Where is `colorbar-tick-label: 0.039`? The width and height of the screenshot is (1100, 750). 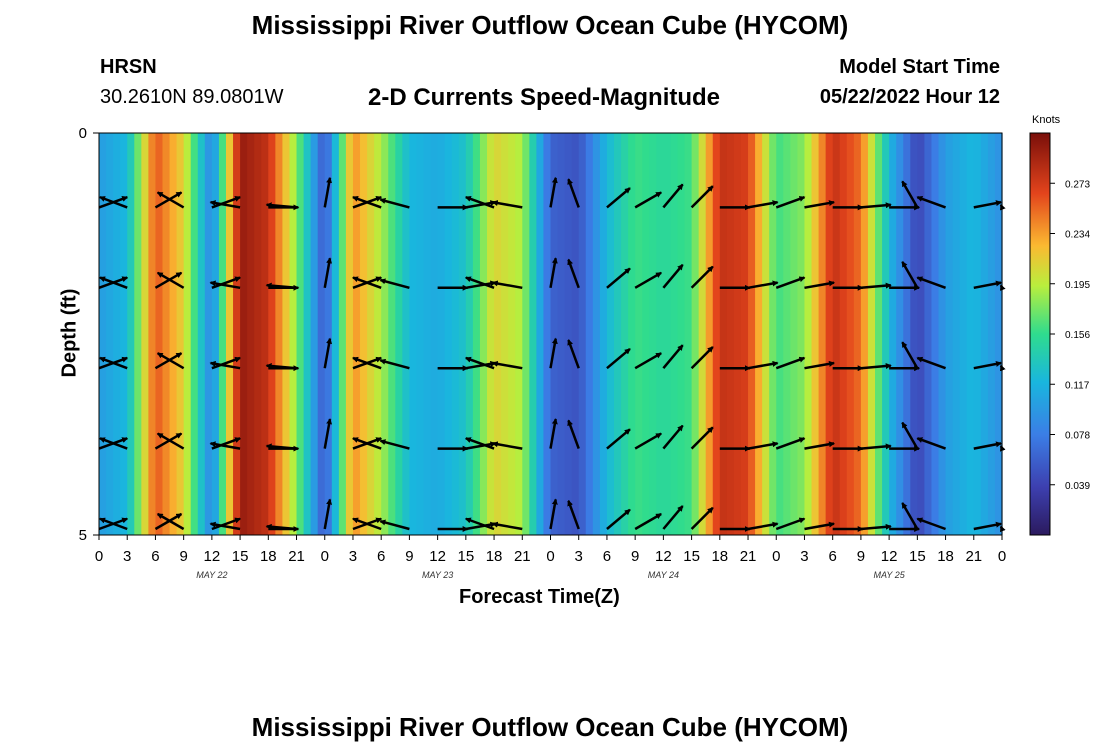 colorbar-tick-label: 0.039 is located at coordinates (1077, 486).